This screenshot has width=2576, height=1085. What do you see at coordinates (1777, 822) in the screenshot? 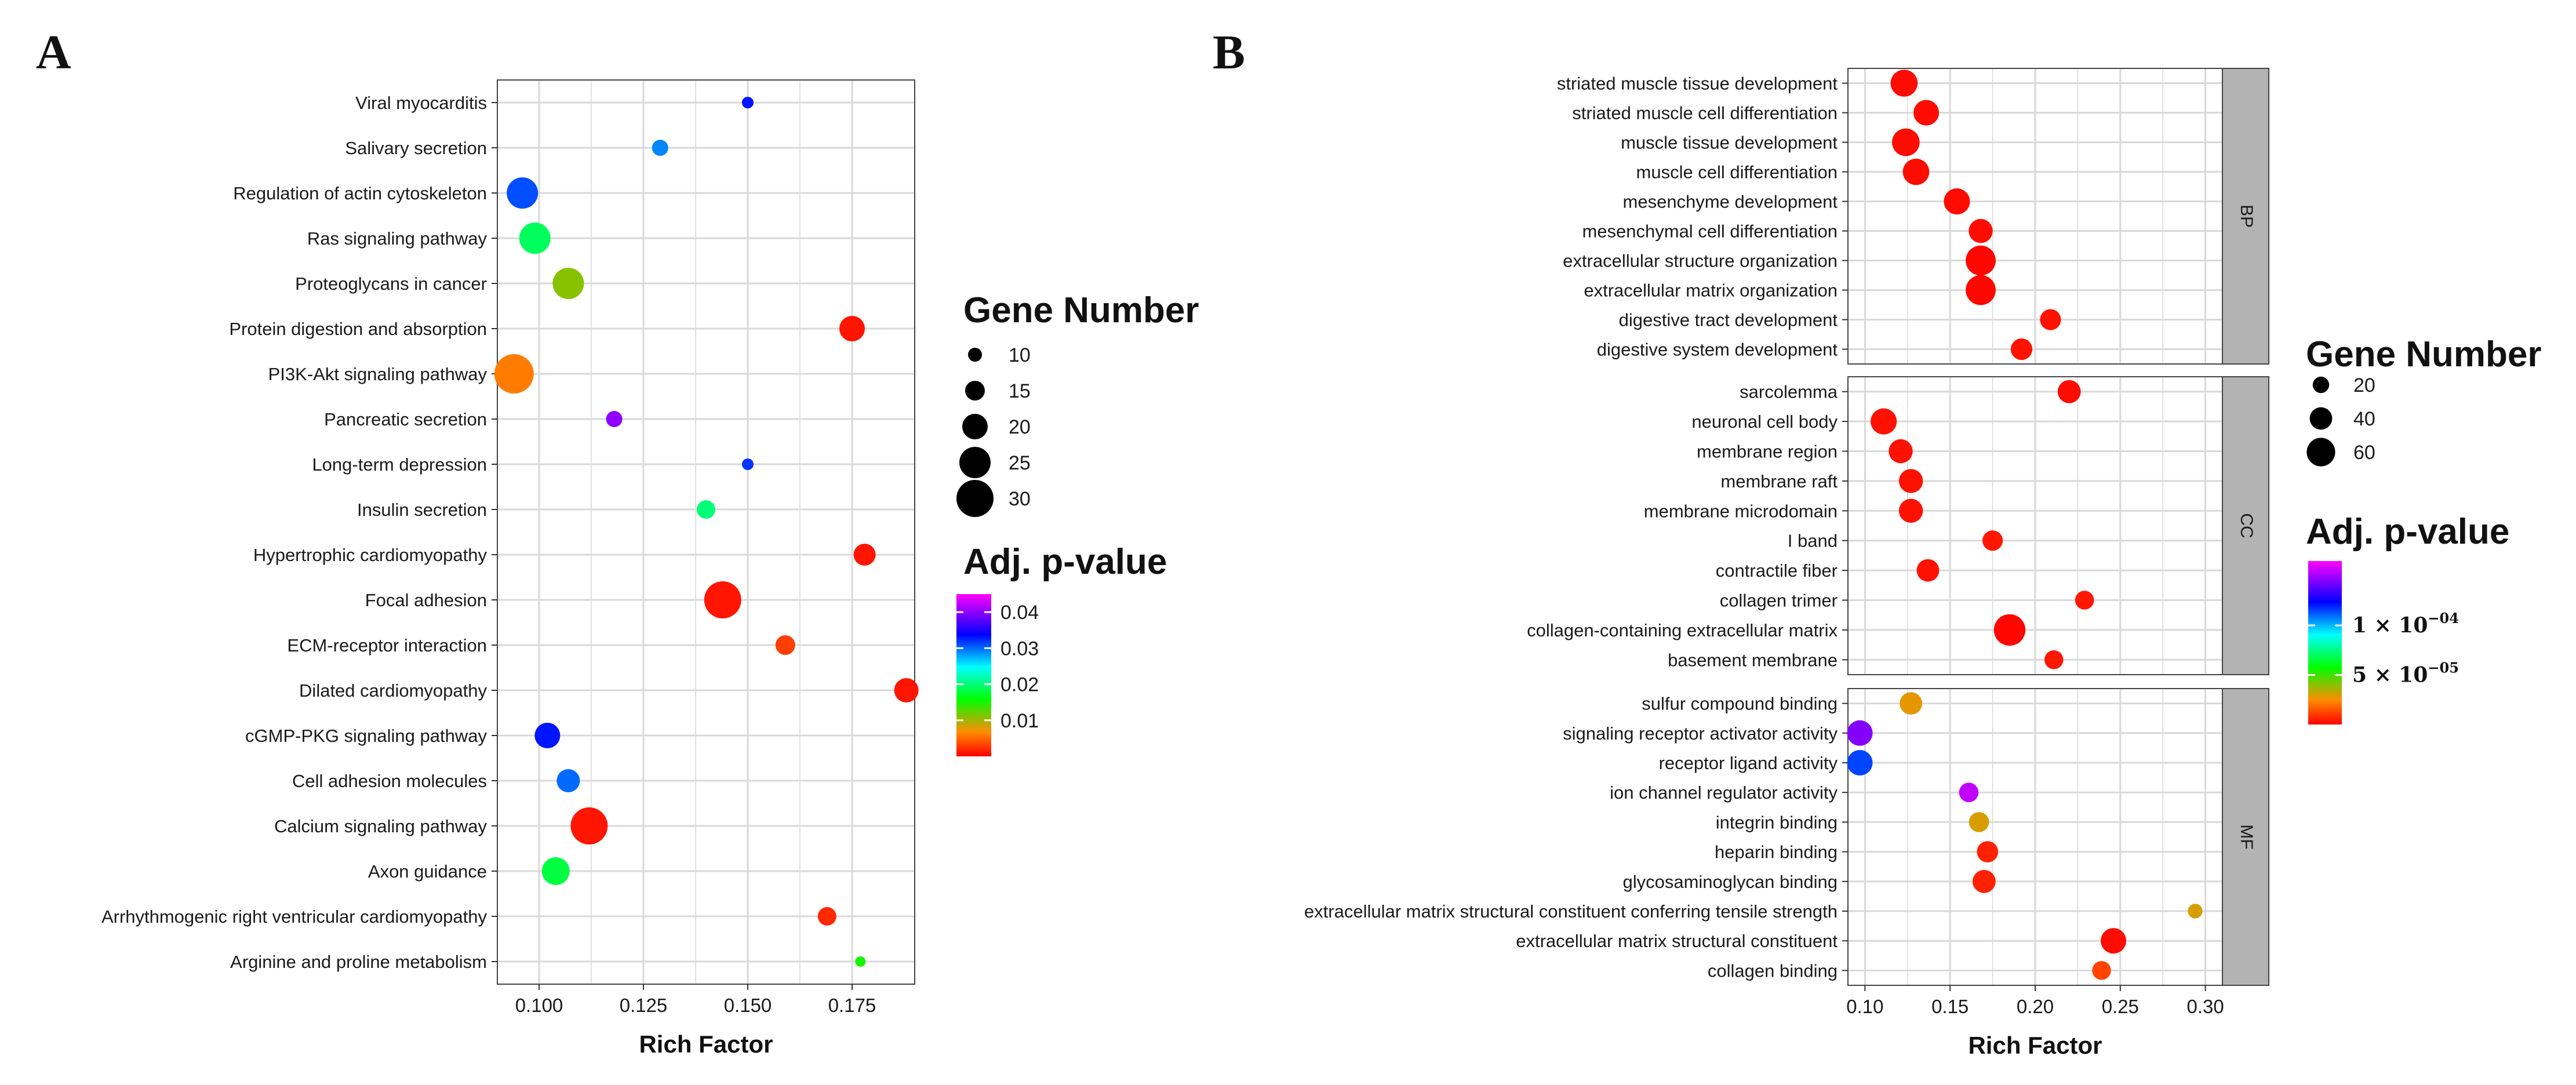
I see `category-label-integrin-binding: integrin binding` at bounding box center [1777, 822].